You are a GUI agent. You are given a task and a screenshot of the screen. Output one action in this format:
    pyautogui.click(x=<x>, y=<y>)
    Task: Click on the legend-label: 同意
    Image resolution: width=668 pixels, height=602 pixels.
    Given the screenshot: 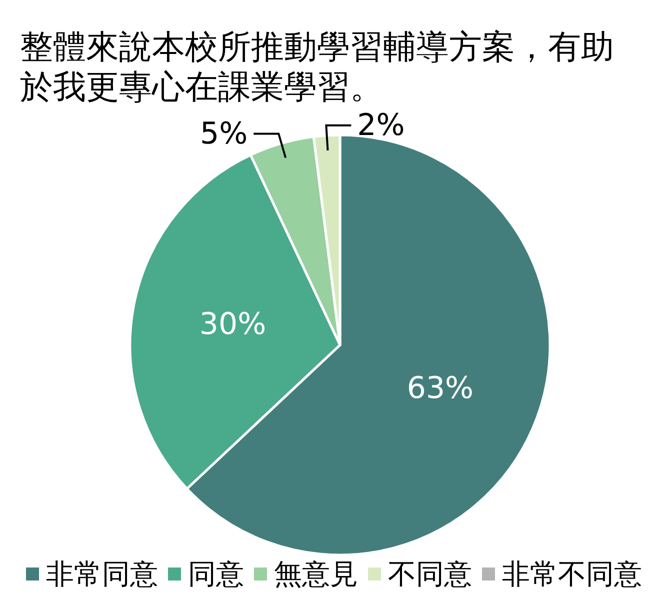 What is the action you would take?
    pyautogui.click(x=216, y=574)
    